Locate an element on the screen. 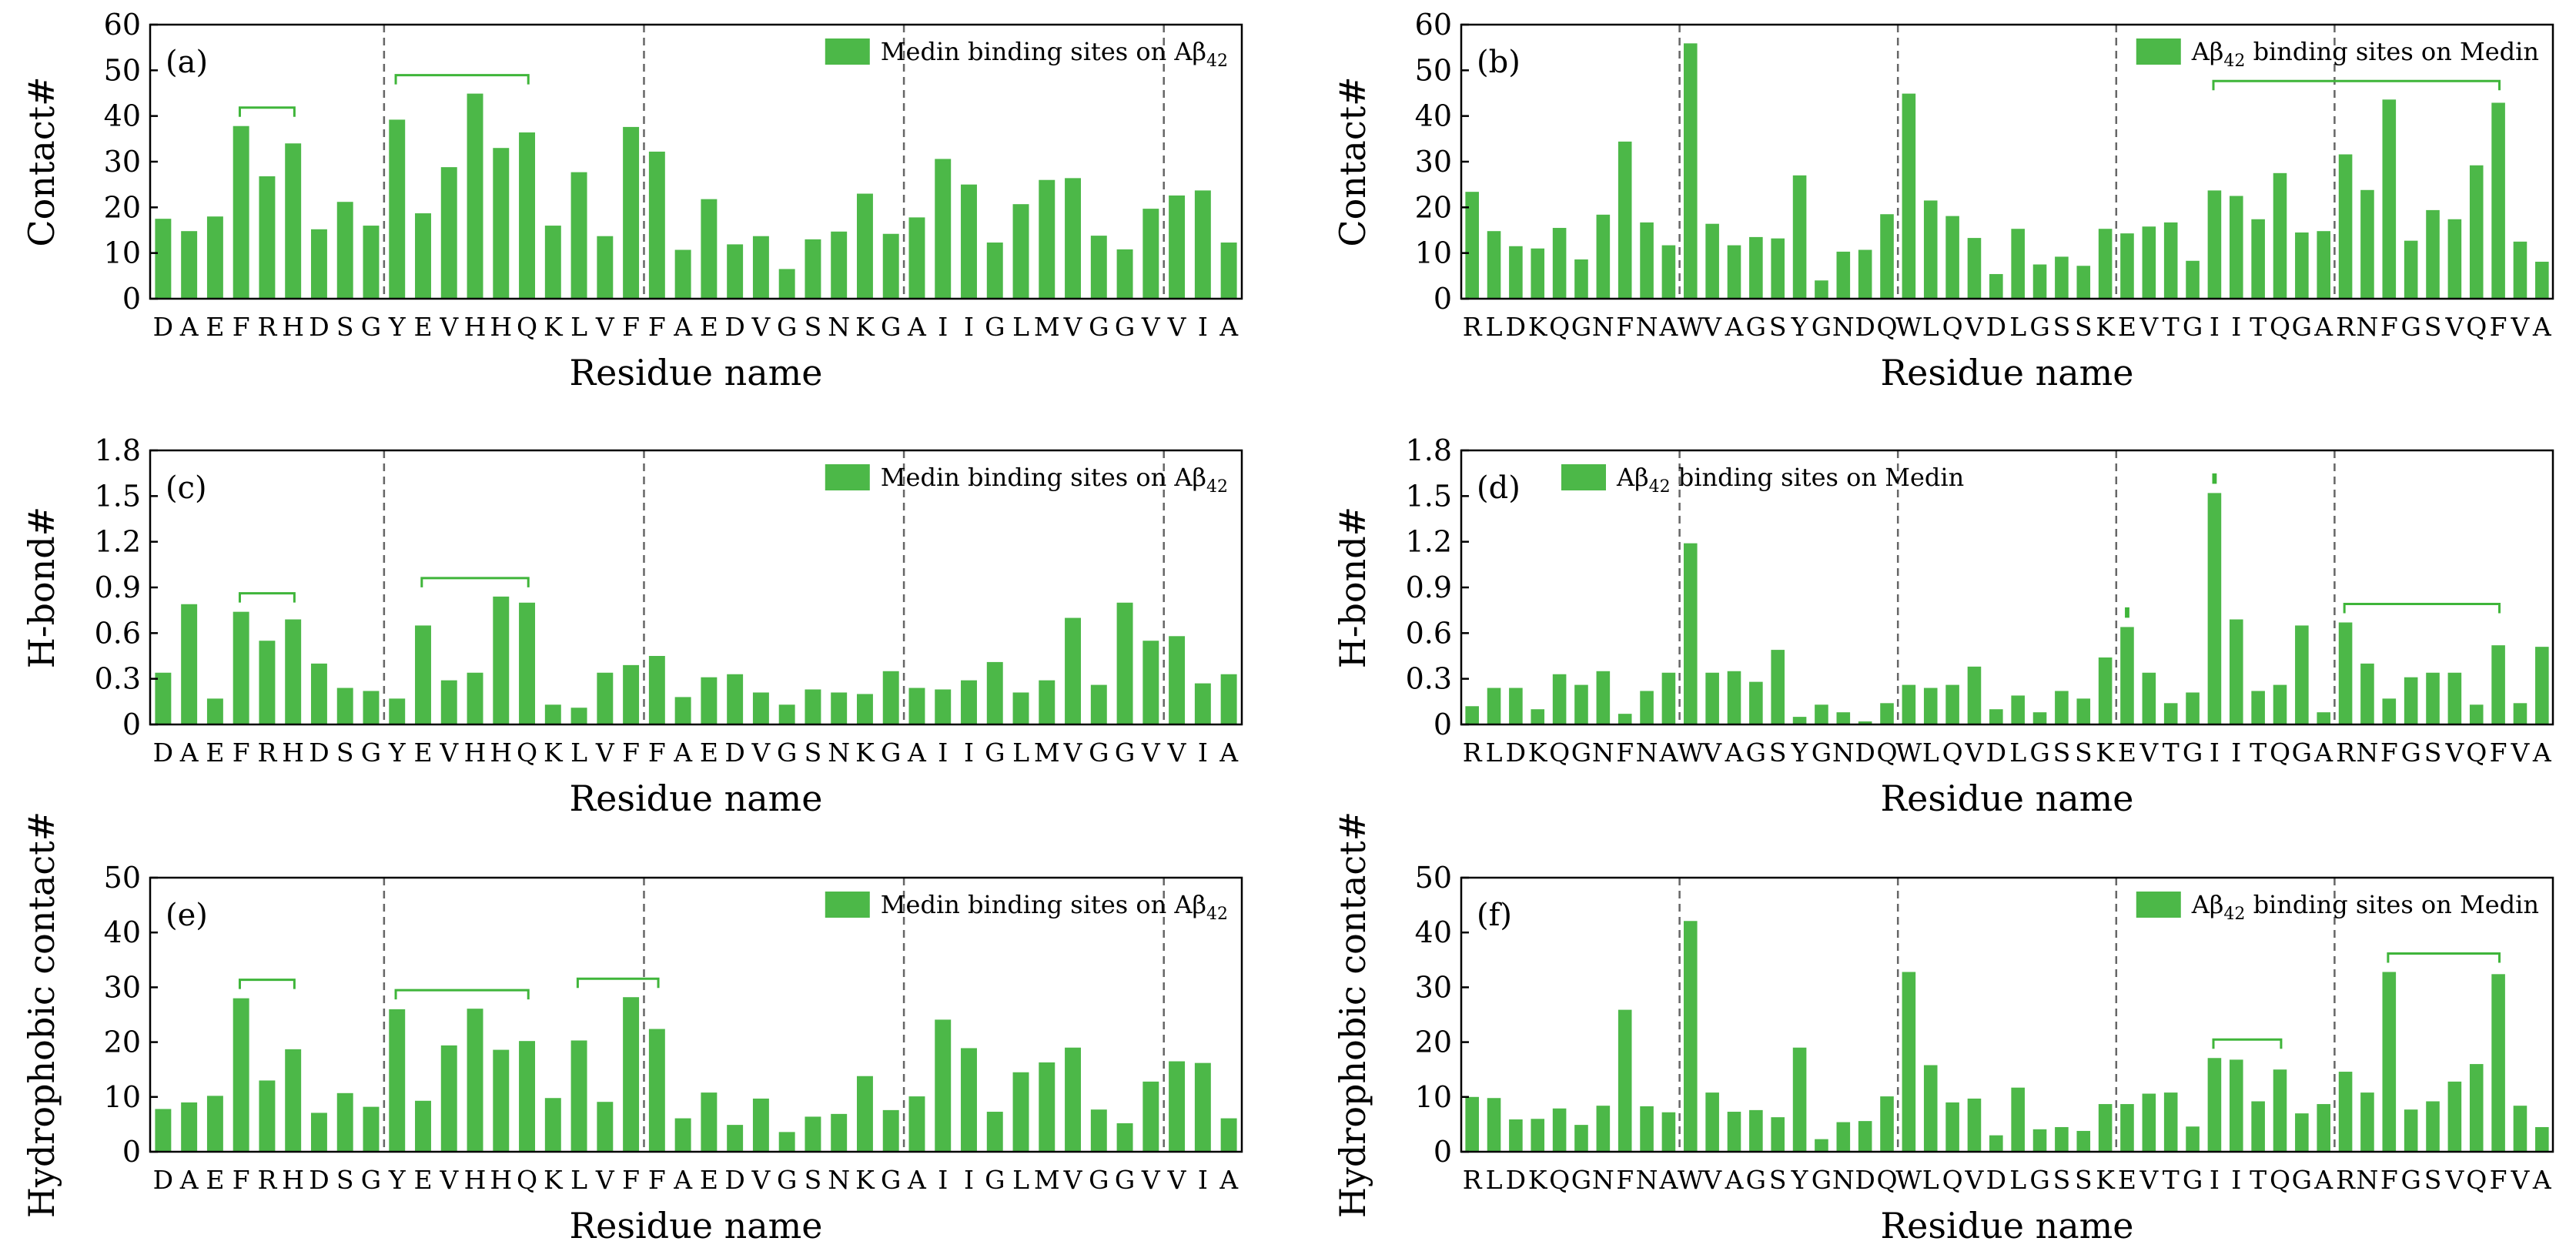  y-tick-label: 10 is located at coordinates (123, 253).